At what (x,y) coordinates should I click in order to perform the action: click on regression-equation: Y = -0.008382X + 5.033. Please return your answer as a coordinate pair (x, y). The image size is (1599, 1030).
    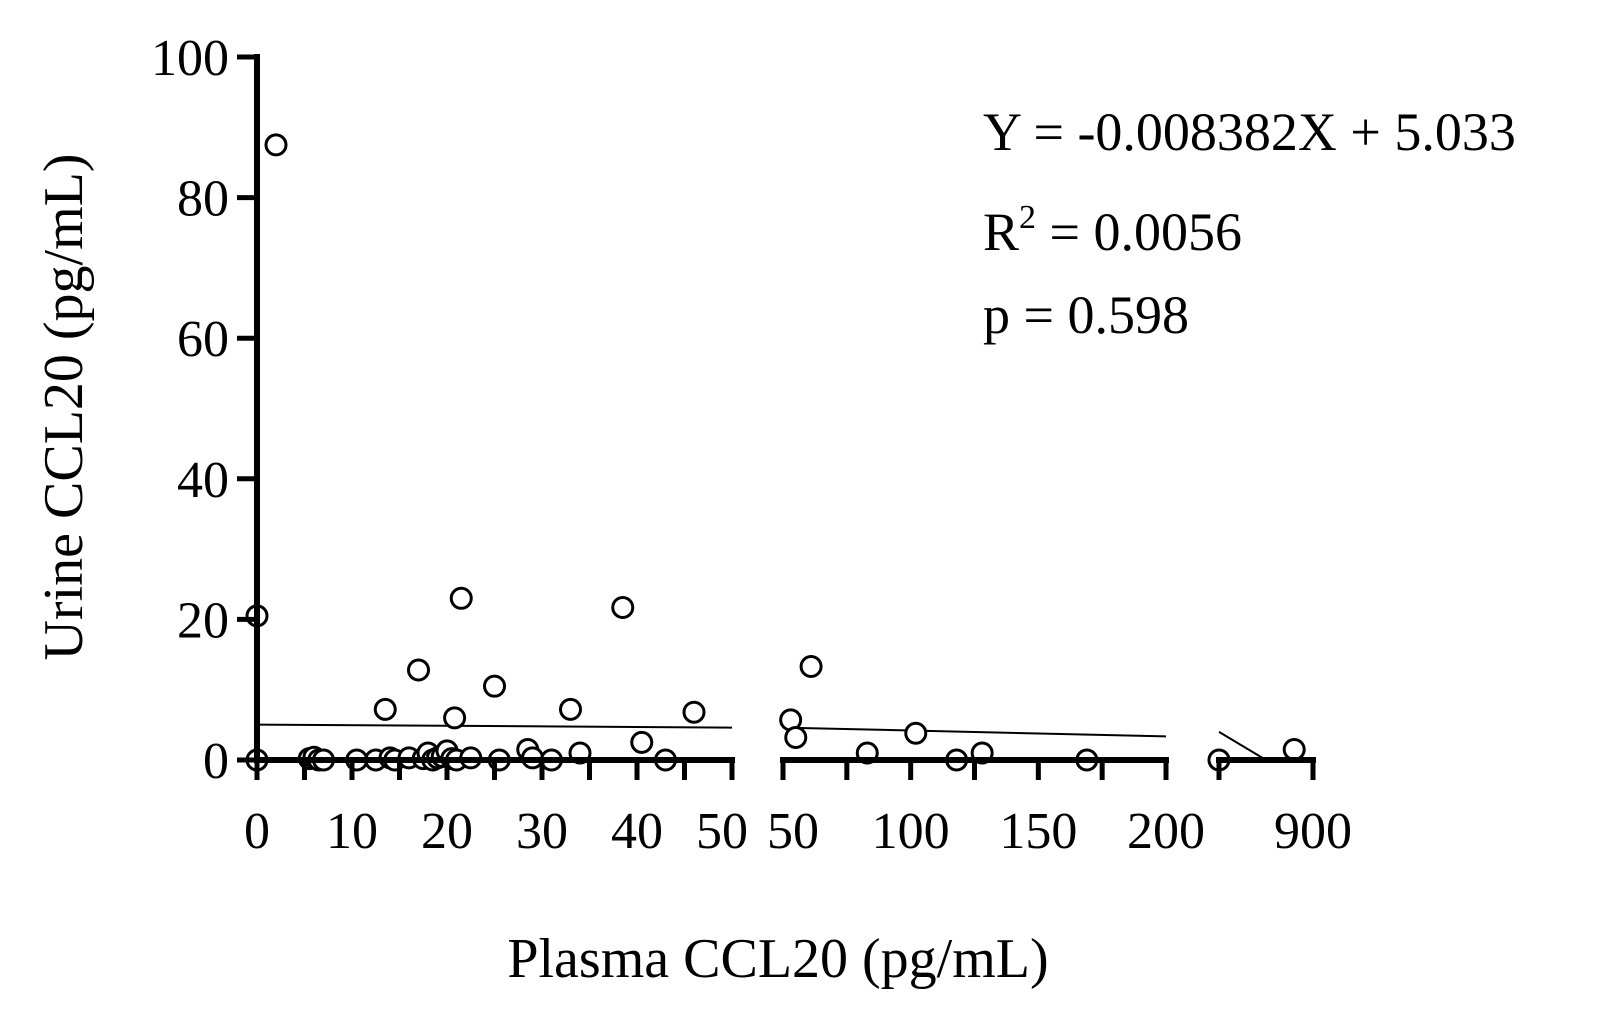
    Looking at the image, I should click on (1249, 132).